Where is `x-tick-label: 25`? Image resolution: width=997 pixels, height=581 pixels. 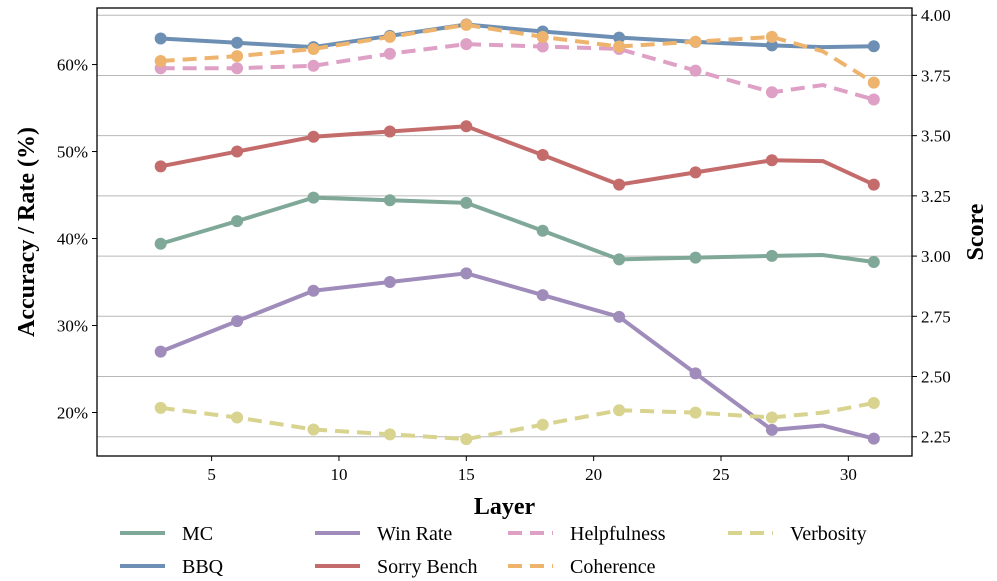 x-tick-label: 25 is located at coordinates (720, 474).